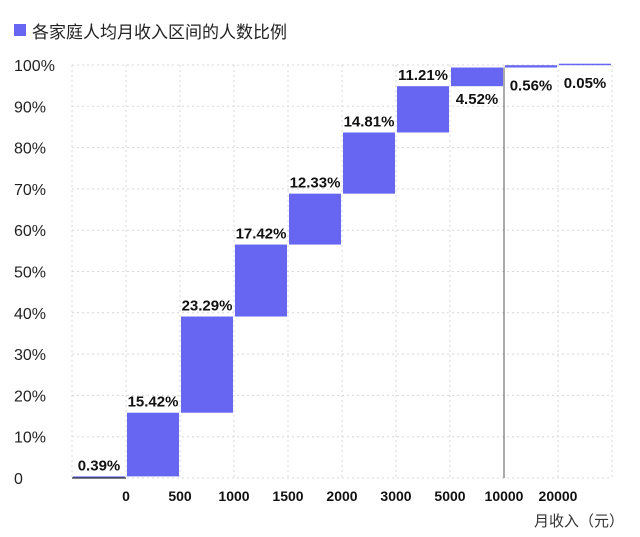 This screenshot has width=640, height=537. I want to click on x-tick-label: 3000, so click(395, 496).